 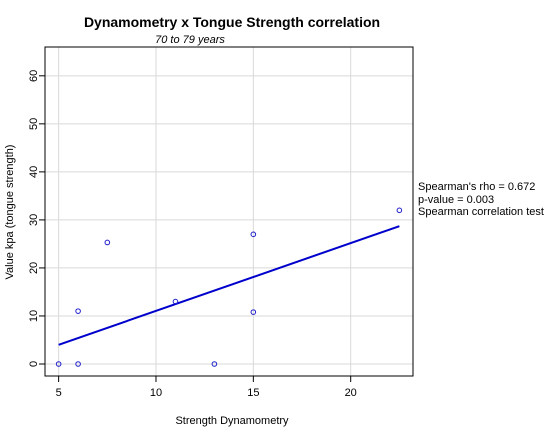 I want to click on y-tick-label: 40, so click(x=34, y=172).